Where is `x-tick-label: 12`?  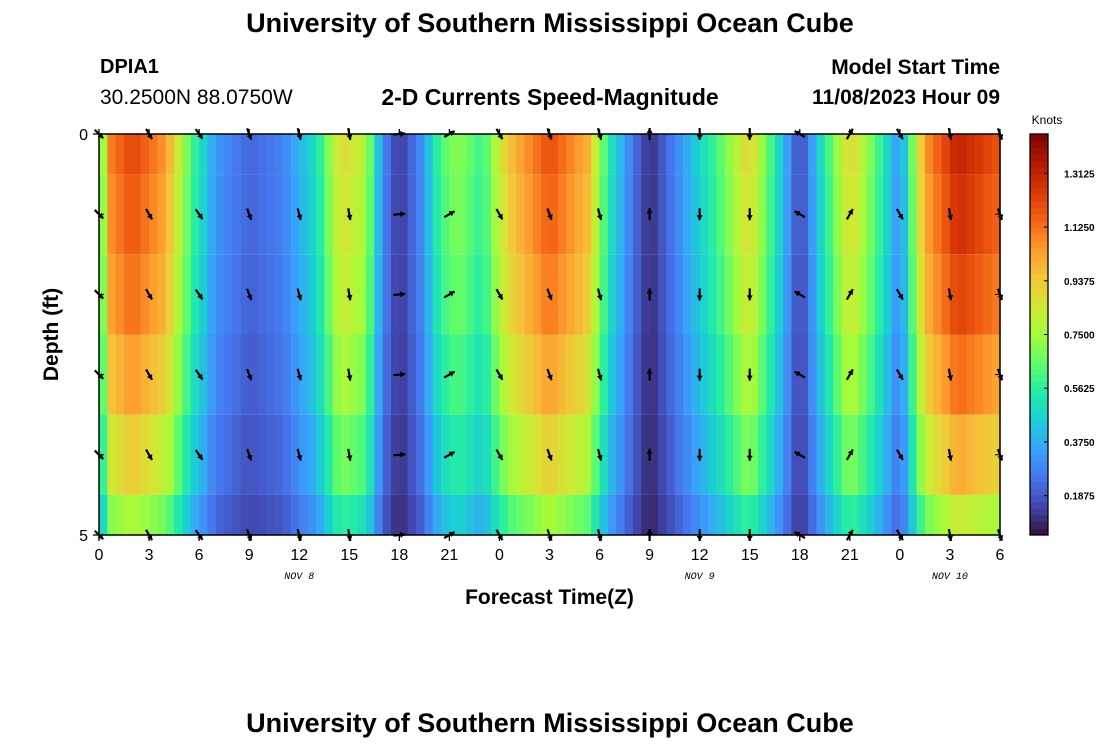
x-tick-label: 12 is located at coordinates (299, 555).